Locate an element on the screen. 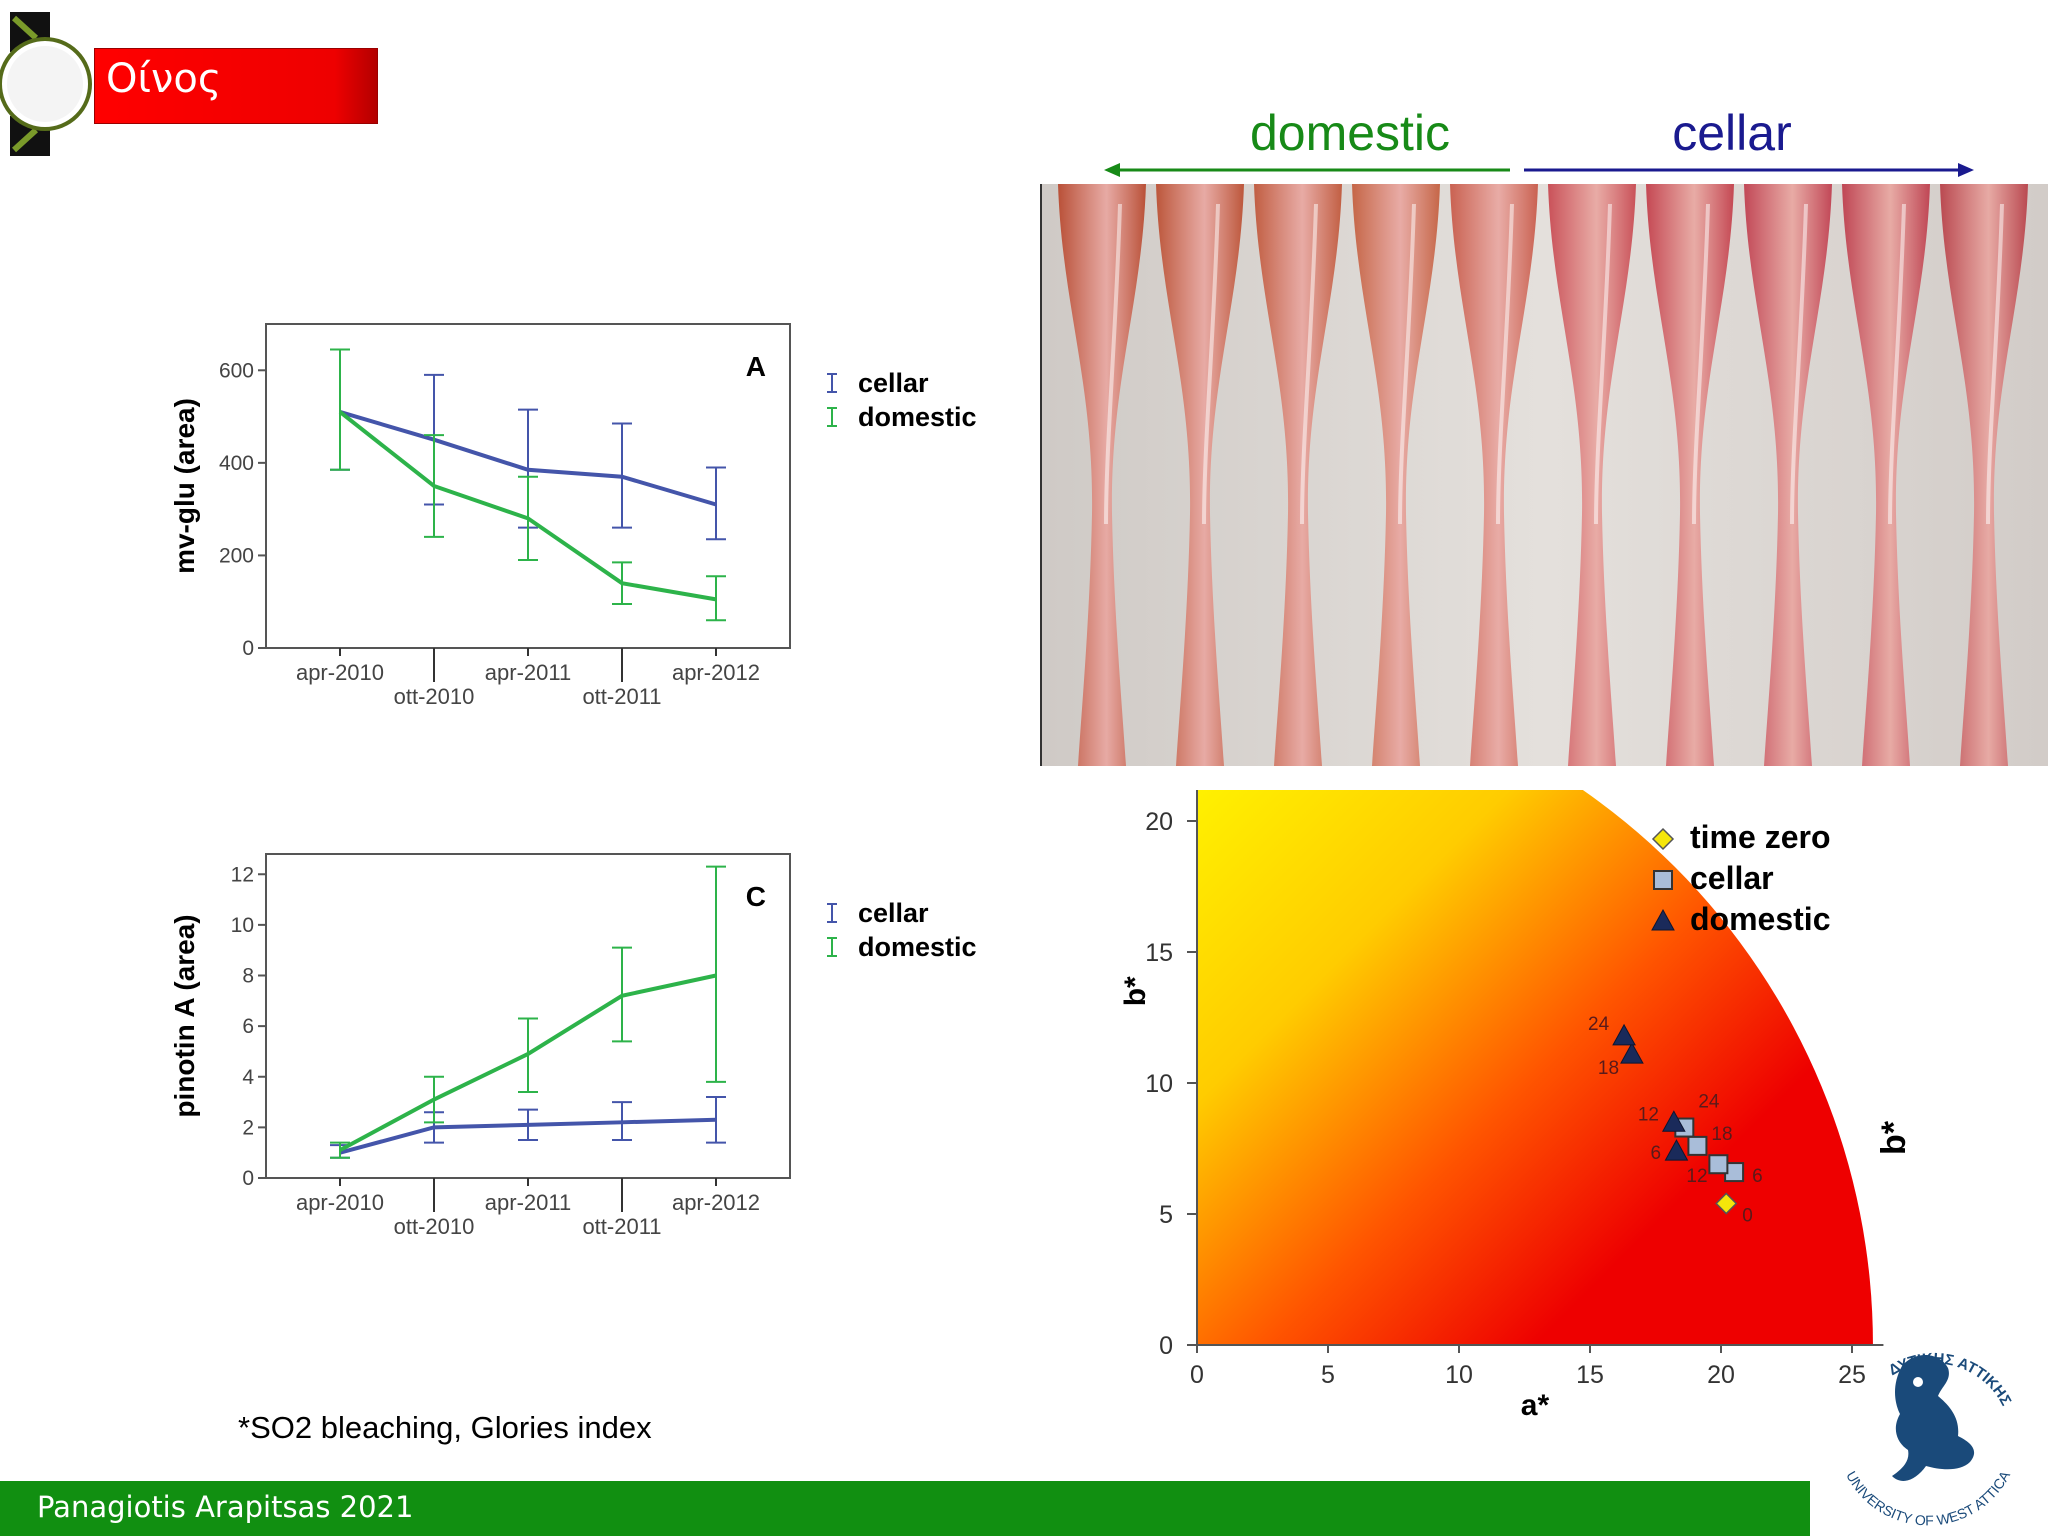 The height and width of the screenshot is (1536, 2048). photo-label-cellar: cellar is located at coordinates (1731, 133).